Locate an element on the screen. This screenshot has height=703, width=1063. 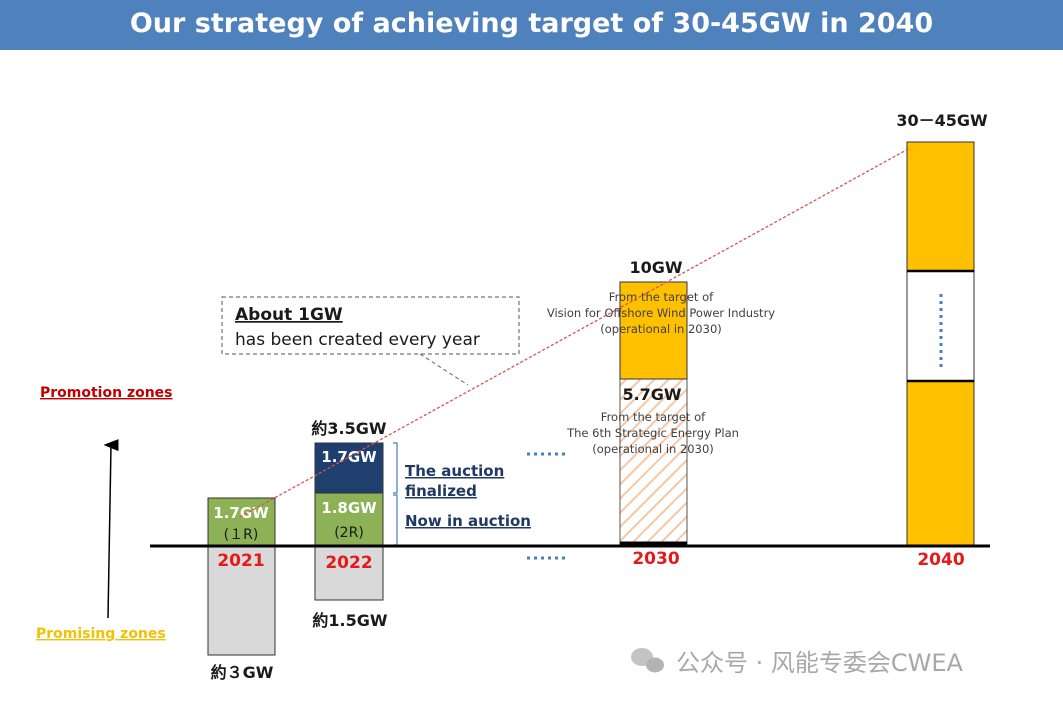
promotion-zones-label: Promotion zones is located at coordinates (106, 393).